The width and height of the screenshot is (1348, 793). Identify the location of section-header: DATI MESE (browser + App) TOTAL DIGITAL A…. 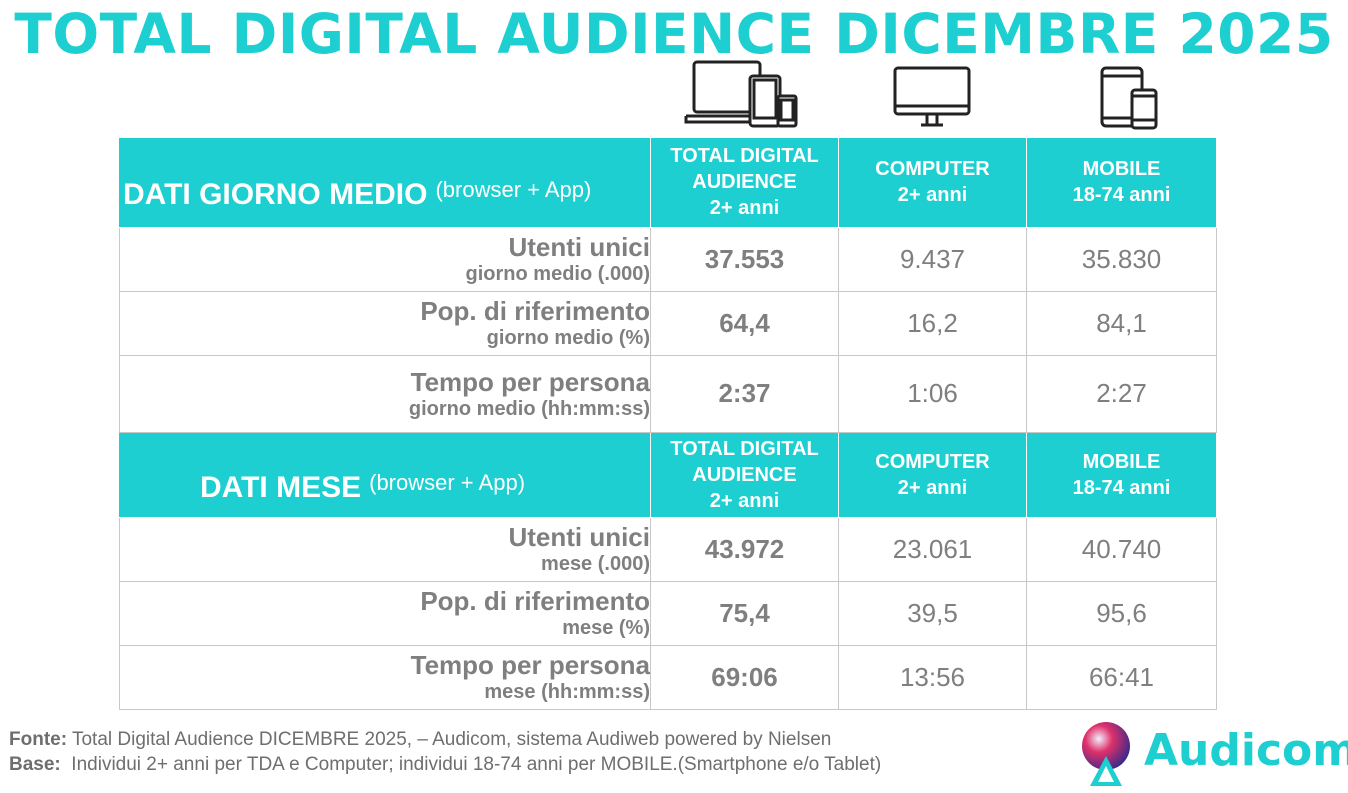
(668, 475).